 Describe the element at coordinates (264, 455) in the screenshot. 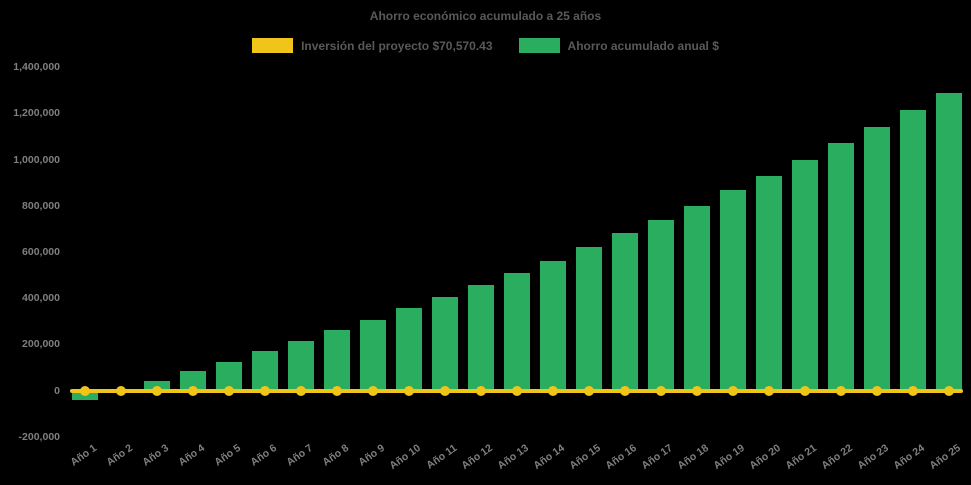

I see `x-axis-label-year-6: Año 6` at that location.